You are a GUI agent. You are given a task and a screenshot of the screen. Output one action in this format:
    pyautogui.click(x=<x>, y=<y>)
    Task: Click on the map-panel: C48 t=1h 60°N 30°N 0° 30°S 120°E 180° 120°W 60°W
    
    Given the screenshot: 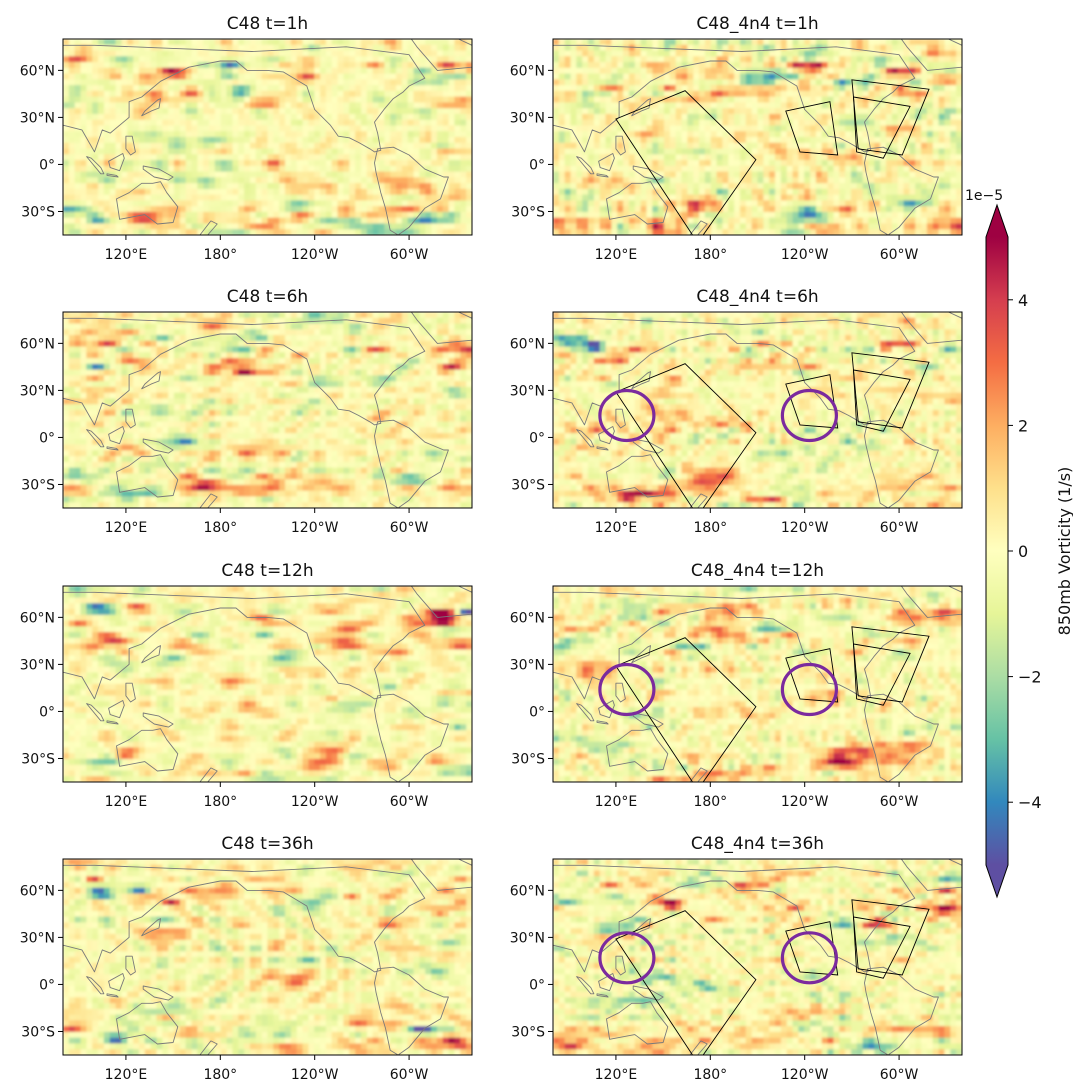 What is the action you would take?
    pyautogui.click(x=246, y=138)
    